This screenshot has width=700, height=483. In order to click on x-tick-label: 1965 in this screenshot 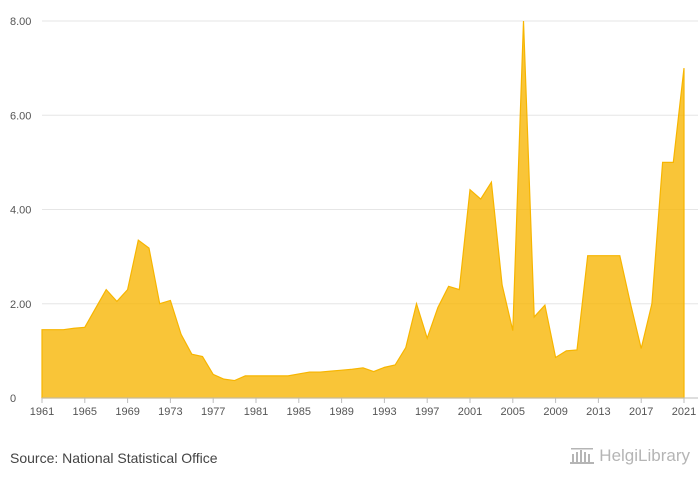, I will do `click(85, 412)`.